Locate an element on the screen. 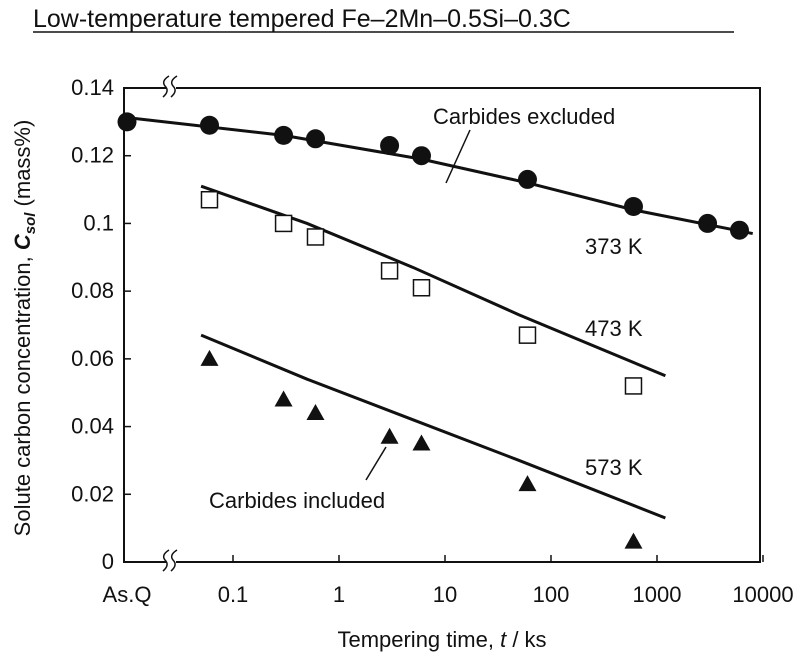  y-tick-label: 0.1 is located at coordinates (98, 222).